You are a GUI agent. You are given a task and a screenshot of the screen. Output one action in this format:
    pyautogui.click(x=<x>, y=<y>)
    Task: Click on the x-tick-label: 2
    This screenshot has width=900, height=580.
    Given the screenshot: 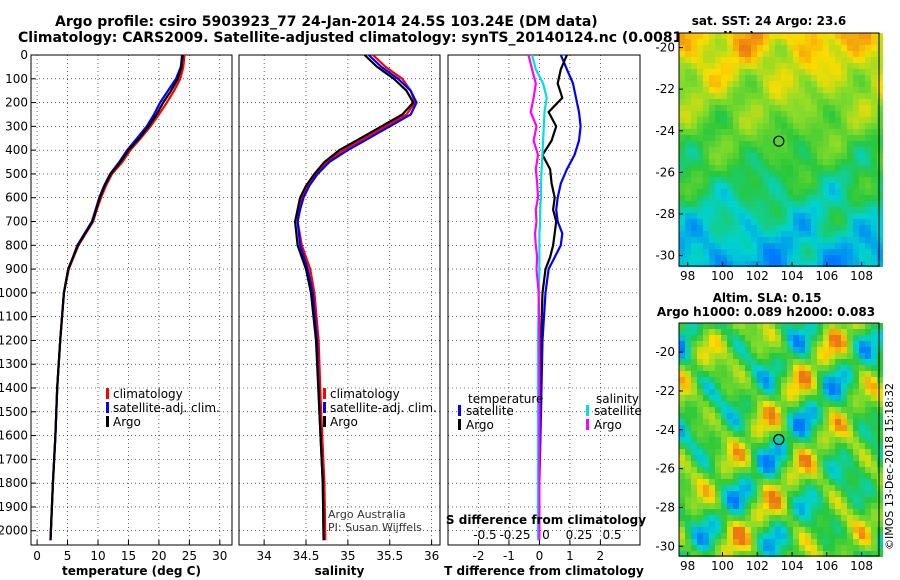 What is the action you would take?
    pyautogui.click(x=601, y=556)
    